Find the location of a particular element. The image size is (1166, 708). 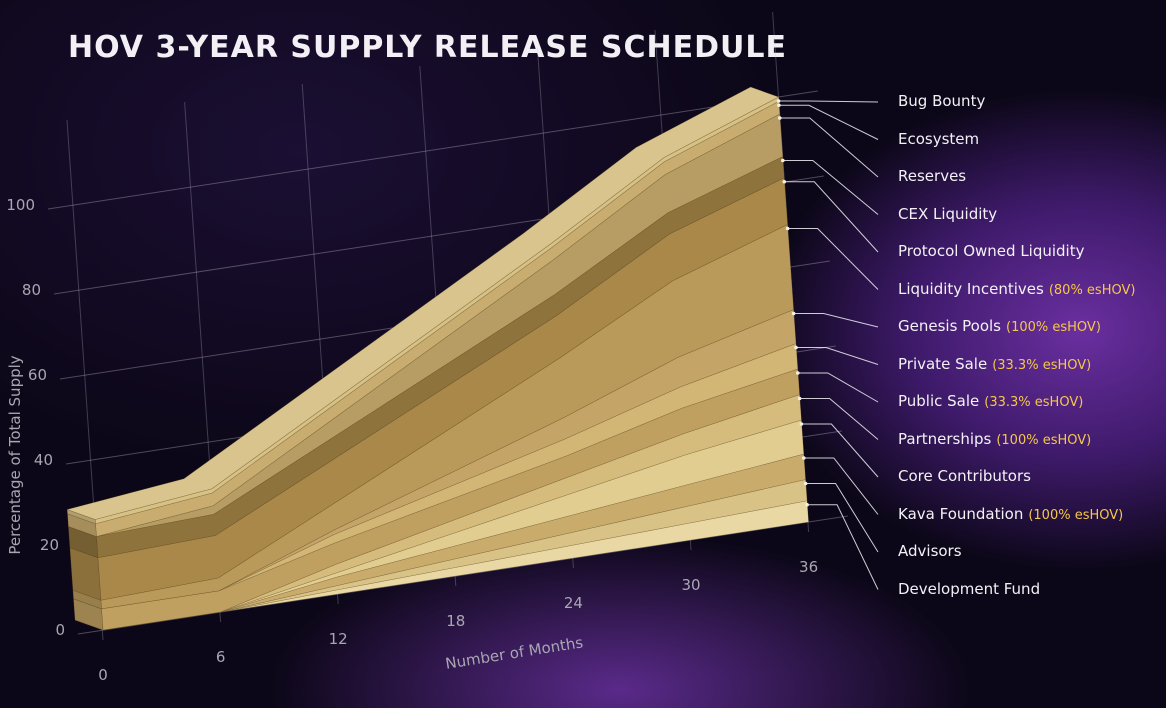

legend-label: CEX Liquidity is located at coordinates (948, 213).